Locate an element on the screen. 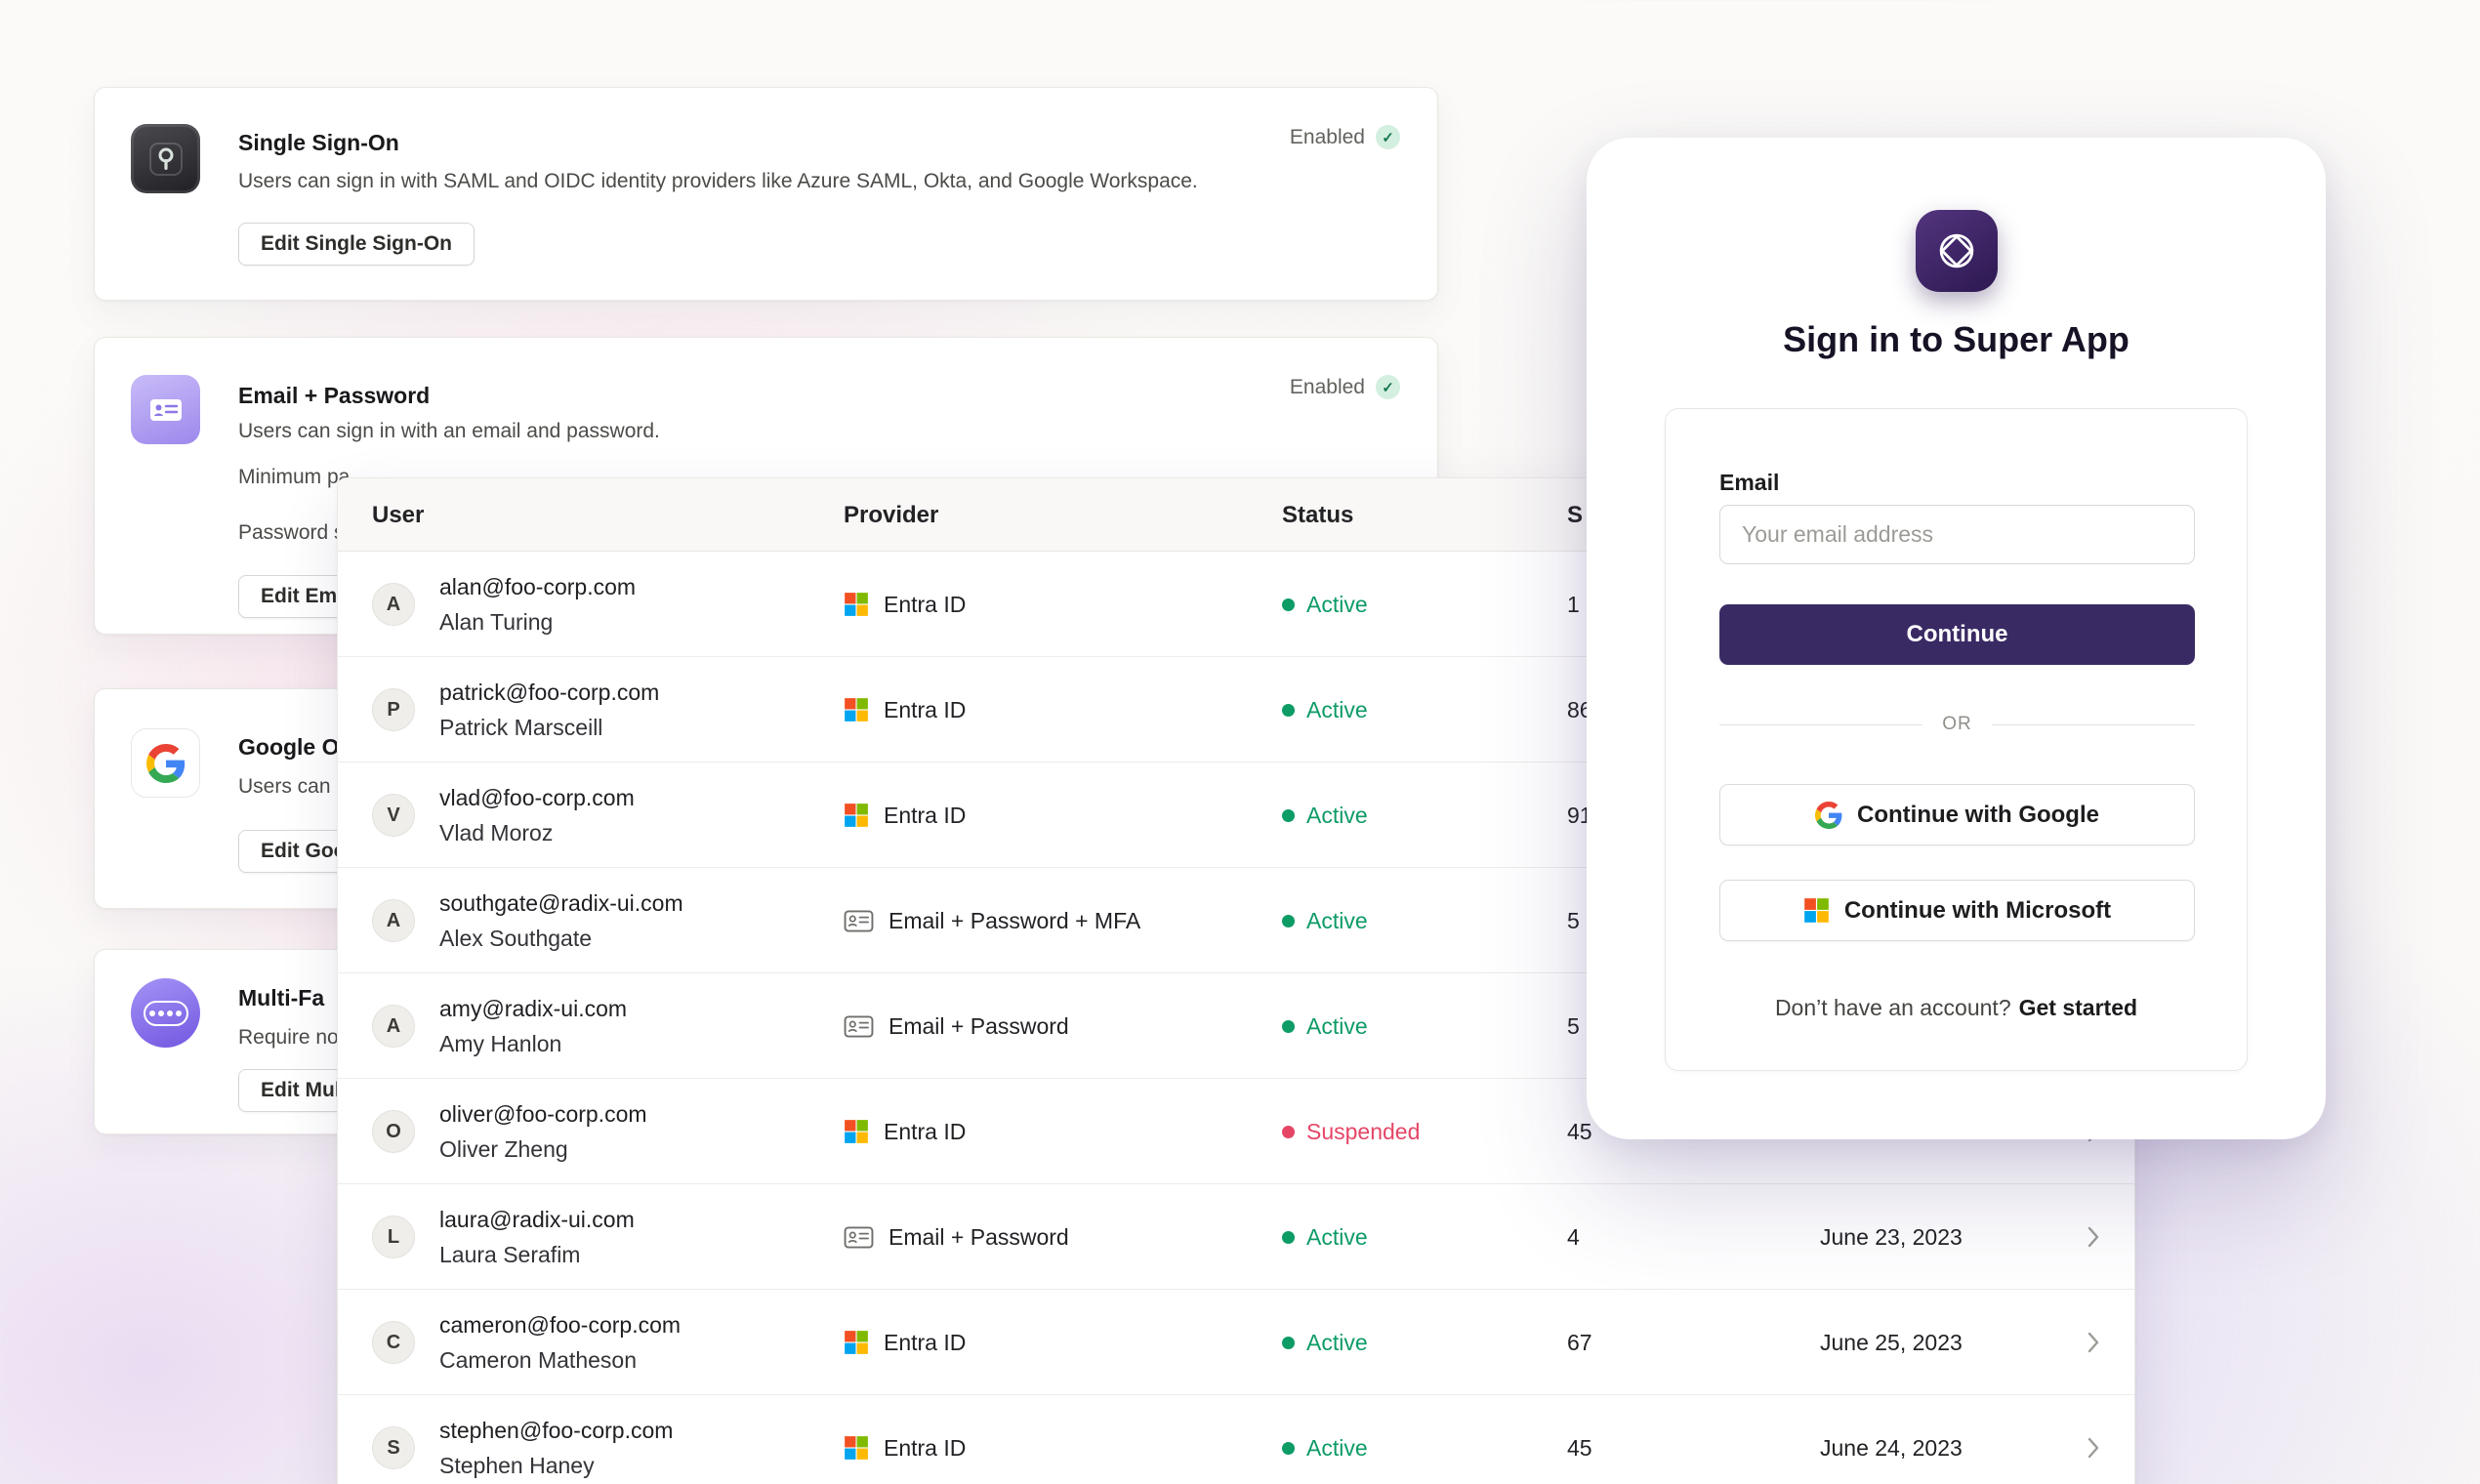  table-row: C cameron@foo-corp.com Cameron Matheson is located at coordinates (1236, 1343).